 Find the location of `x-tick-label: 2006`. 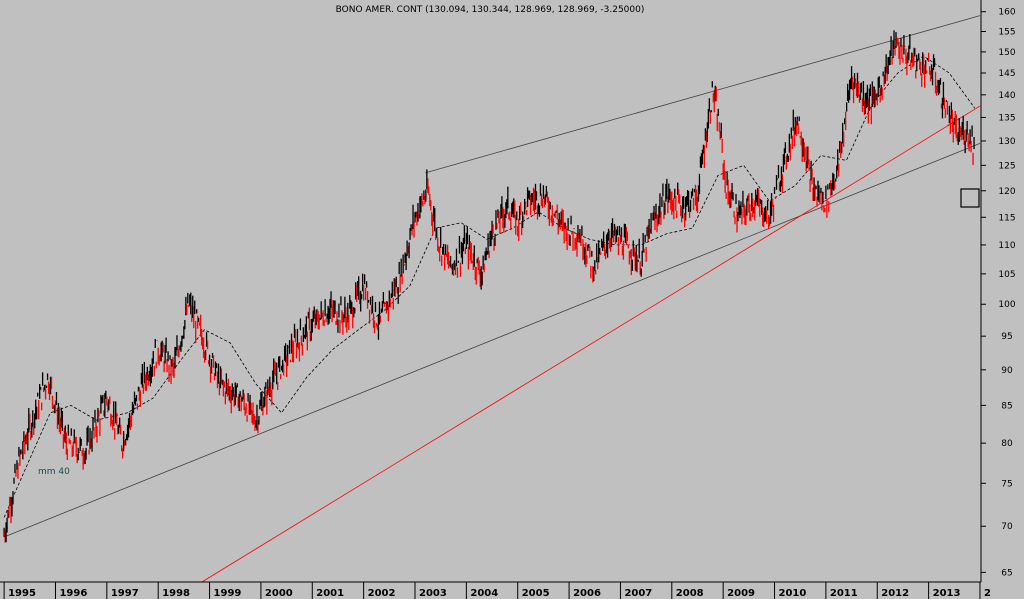

x-tick-label: 2006 is located at coordinates (587, 593).